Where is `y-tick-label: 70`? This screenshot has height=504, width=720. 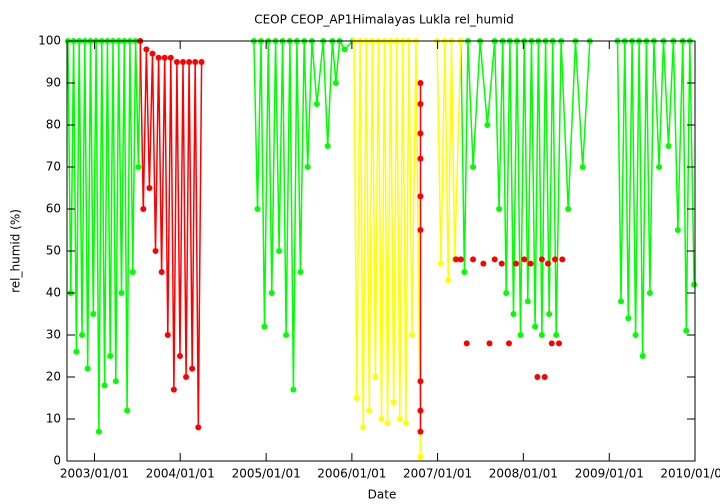
y-tick-label: 70 is located at coordinates (53, 167).